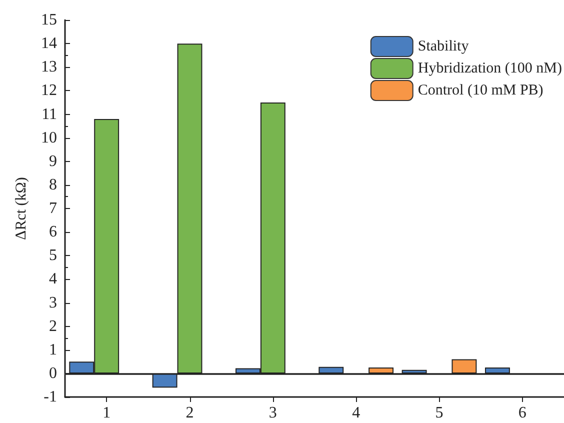  I want to click on y-tick-label: 11, so click(49, 114).